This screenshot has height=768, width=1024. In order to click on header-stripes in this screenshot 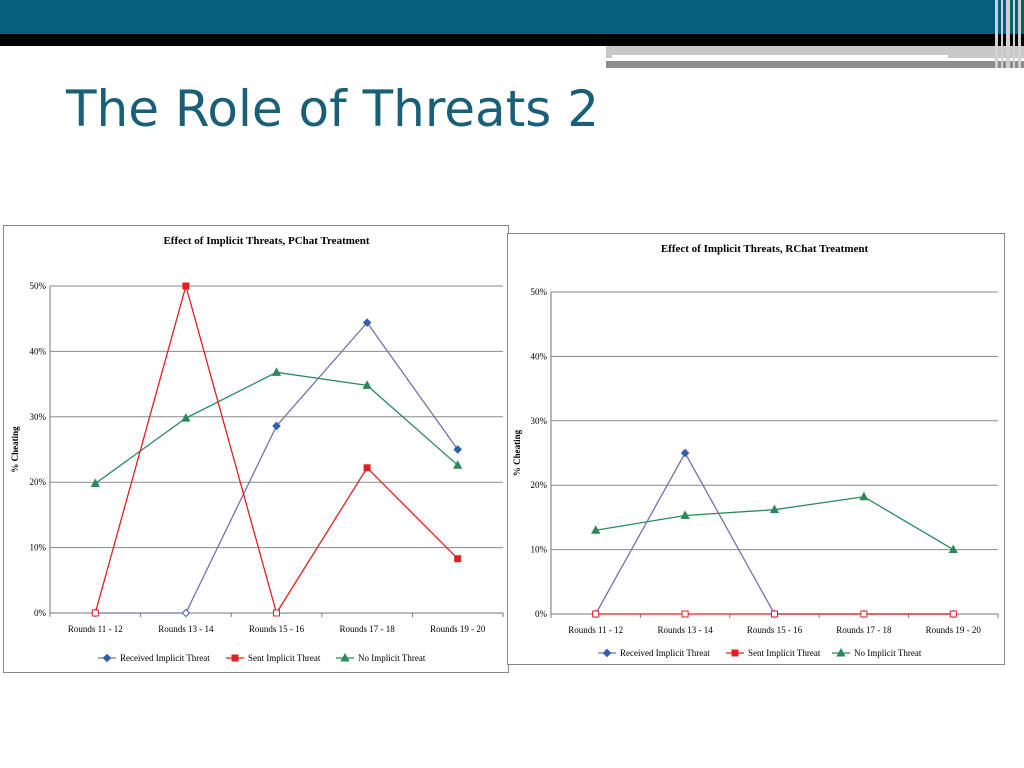, I will do `click(1008, 34)`.